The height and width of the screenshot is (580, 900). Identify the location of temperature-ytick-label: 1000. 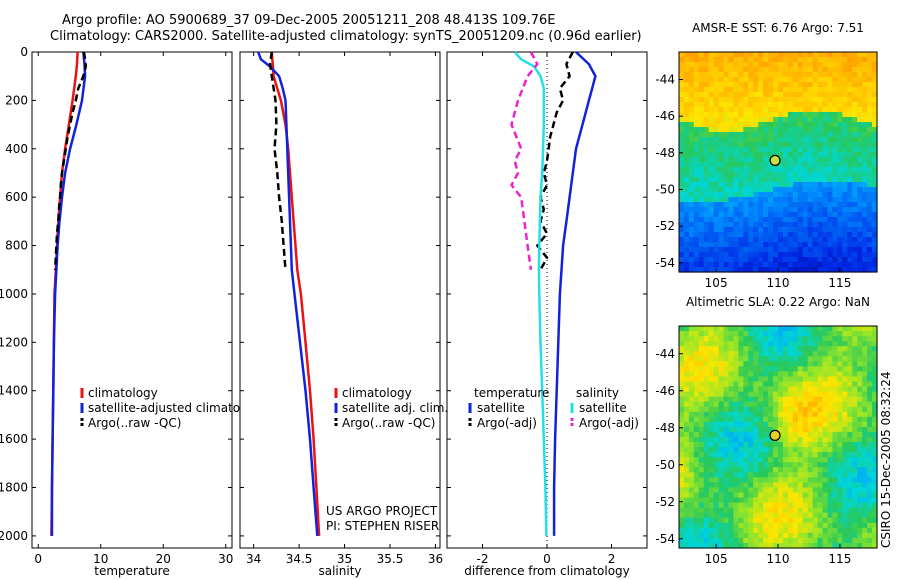
(14, 294).